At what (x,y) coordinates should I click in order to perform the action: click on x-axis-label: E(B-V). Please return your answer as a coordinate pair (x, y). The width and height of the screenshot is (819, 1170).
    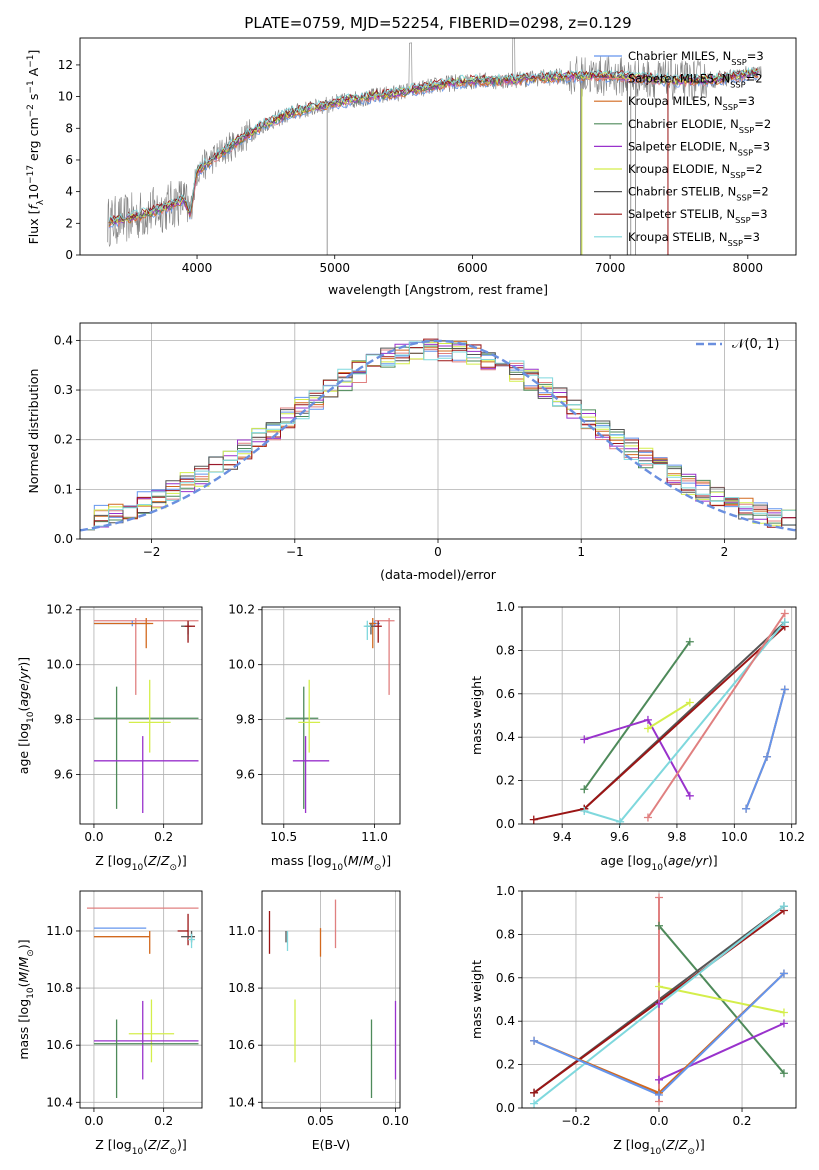
    Looking at the image, I should click on (331, 1144).